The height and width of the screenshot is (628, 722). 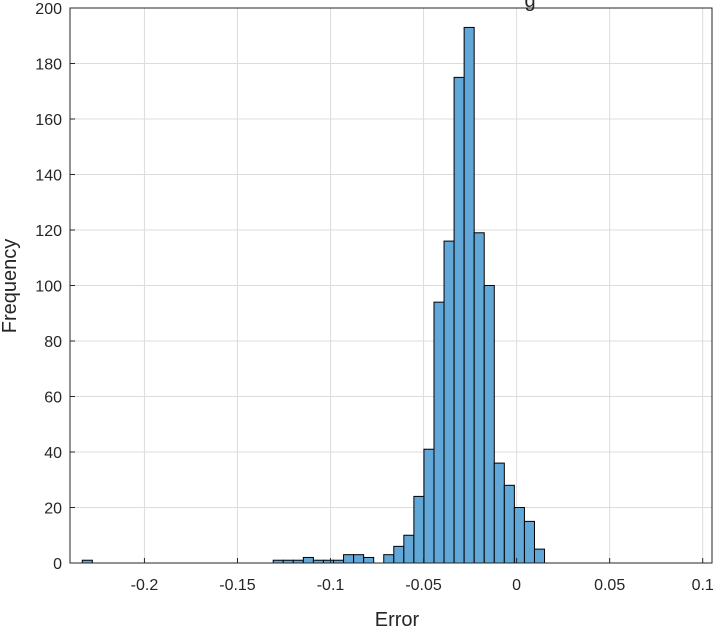 What do you see at coordinates (516, 585) in the screenshot?
I see `x-tick-label: 0` at bounding box center [516, 585].